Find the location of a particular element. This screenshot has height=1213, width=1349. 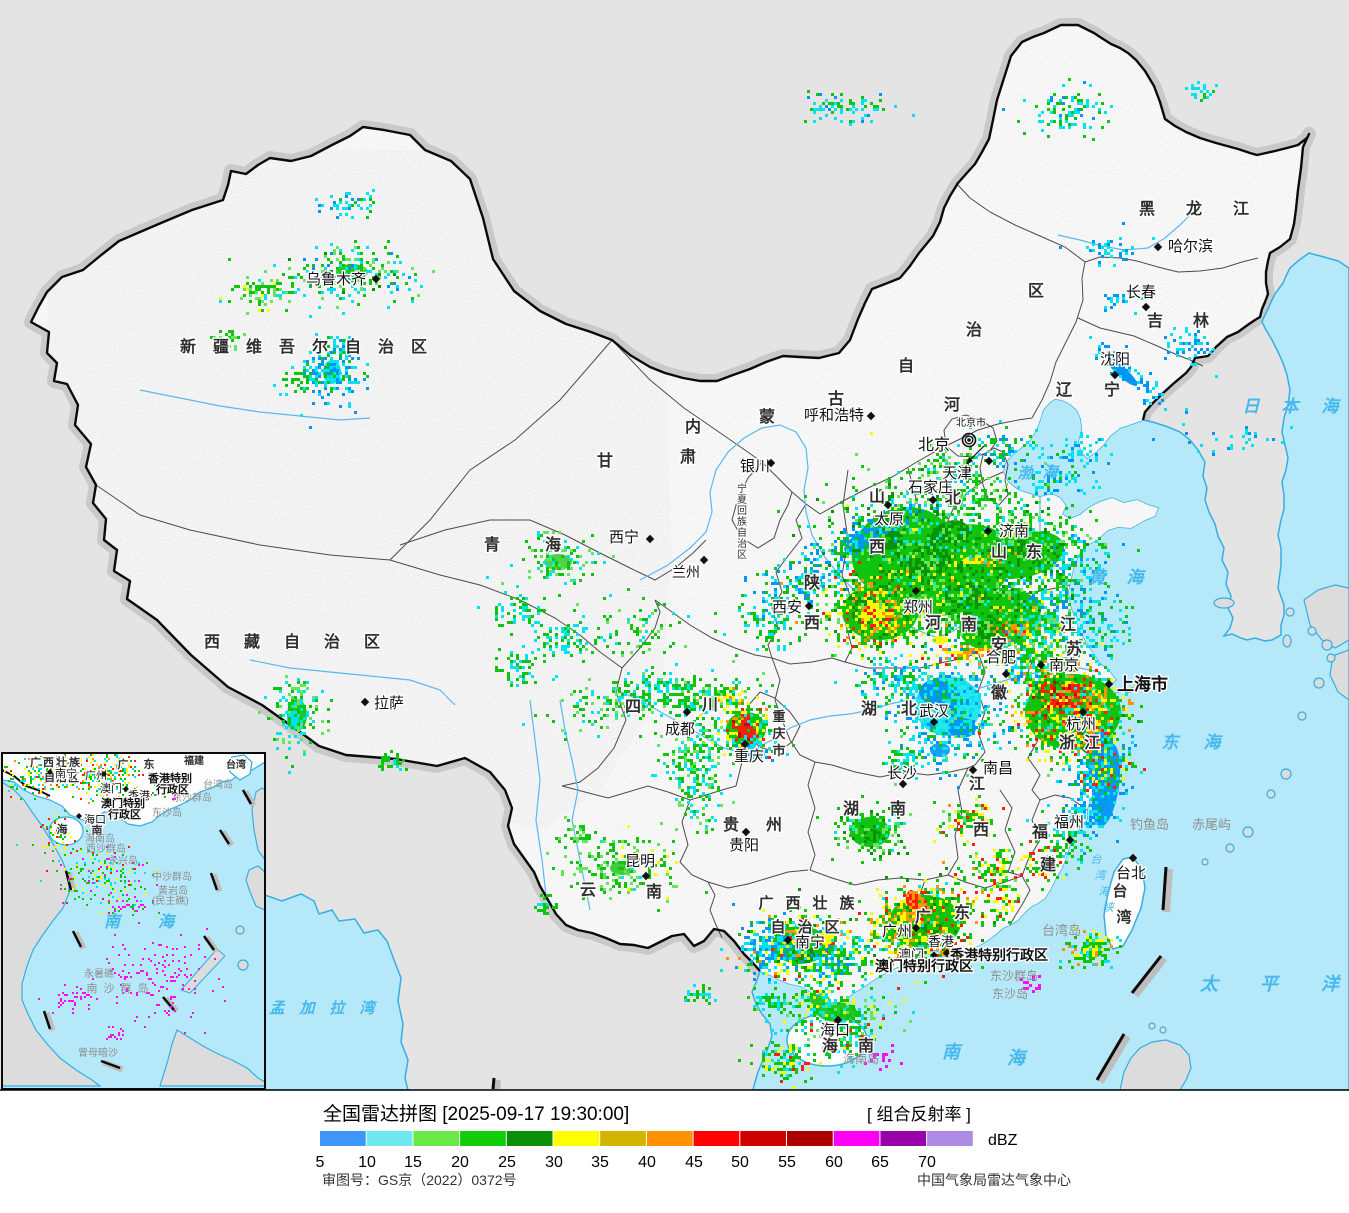

svg-text: 40 is located at coordinates (647, 1162).